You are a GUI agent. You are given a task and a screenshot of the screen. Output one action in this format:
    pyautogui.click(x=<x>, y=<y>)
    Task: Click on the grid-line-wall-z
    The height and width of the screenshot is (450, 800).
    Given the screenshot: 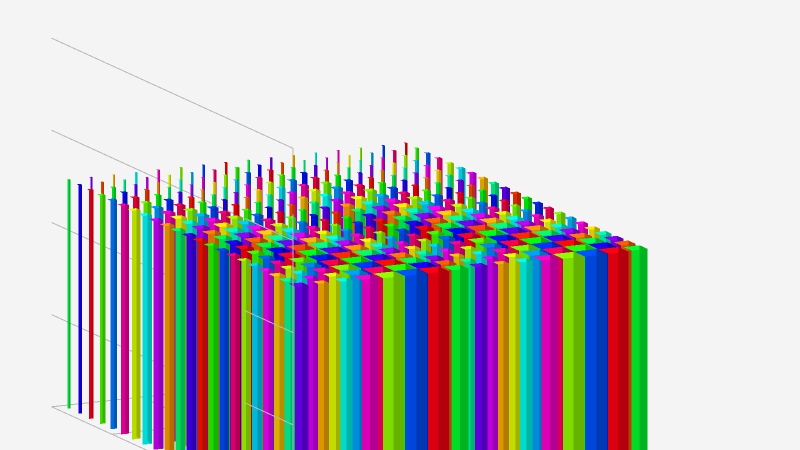 What is the action you would take?
    pyautogui.click(x=99, y=428)
    